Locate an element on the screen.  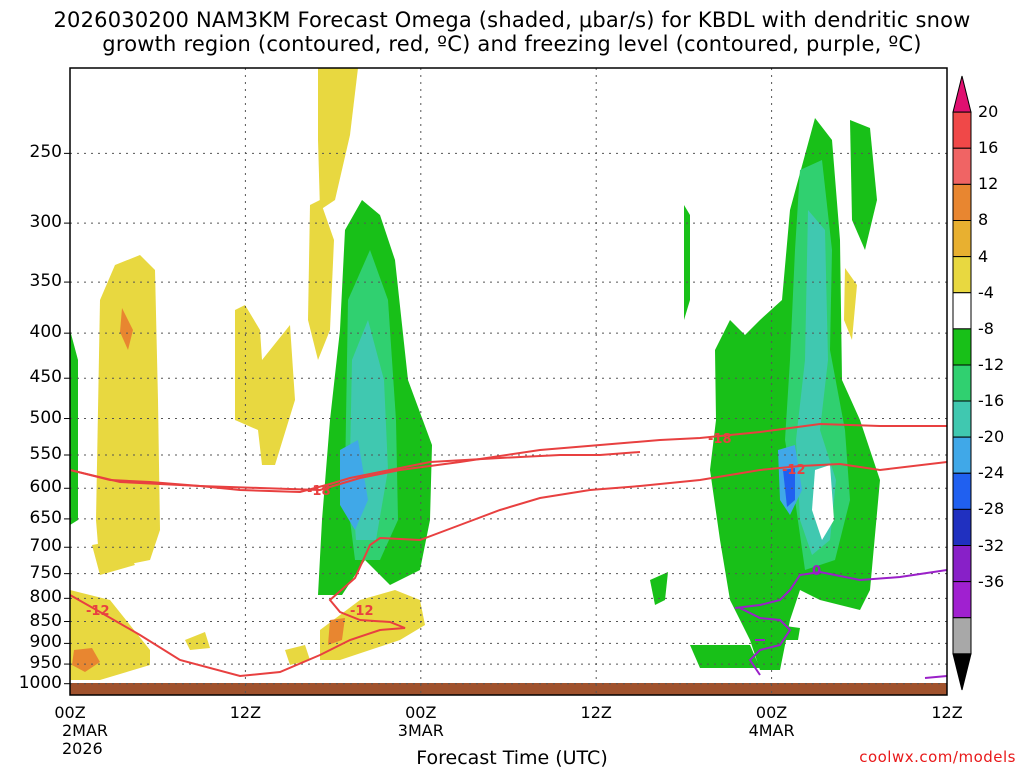
colorbar is located at coordinates (962, 383).